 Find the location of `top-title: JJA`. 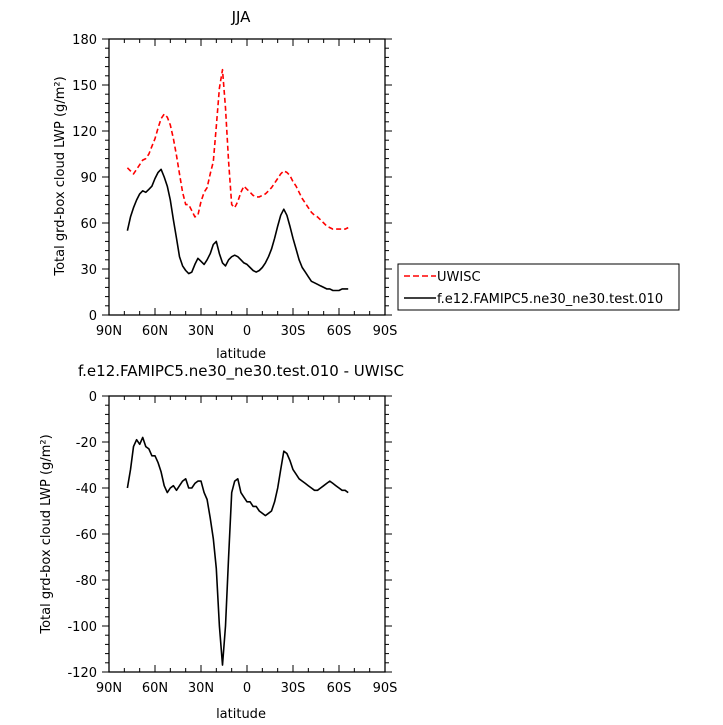

top-title: JJA is located at coordinates (241, 17).